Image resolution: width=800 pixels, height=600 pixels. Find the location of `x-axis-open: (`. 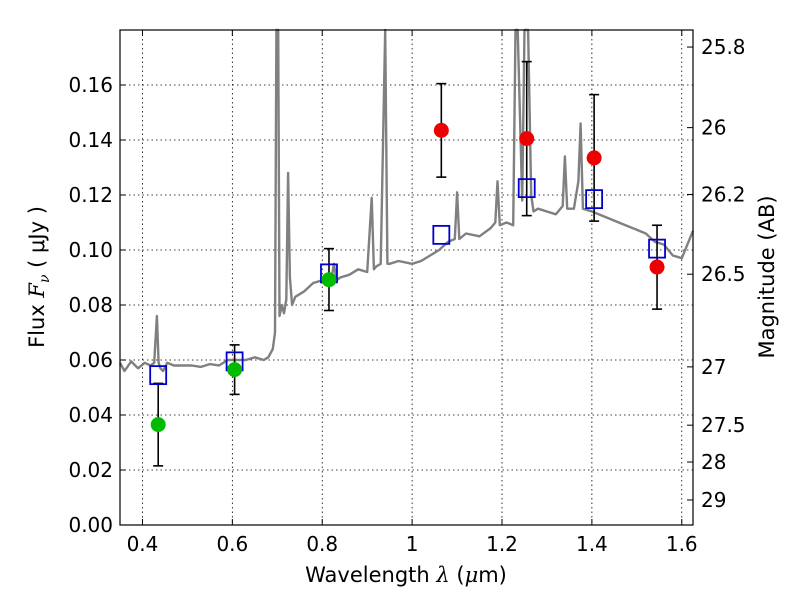

x-axis-open: ( is located at coordinates (457, 575).